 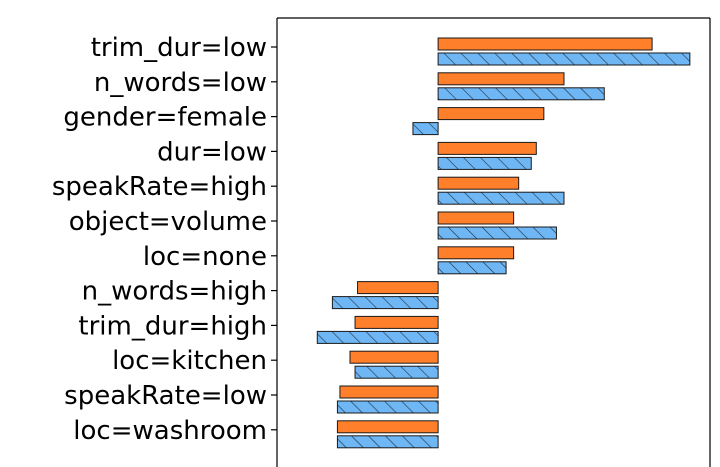 What do you see at coordinates (189, 361) in the screenshot?
I see `y-tick-label: loc=kitchen` at bounding box center [189, 361].